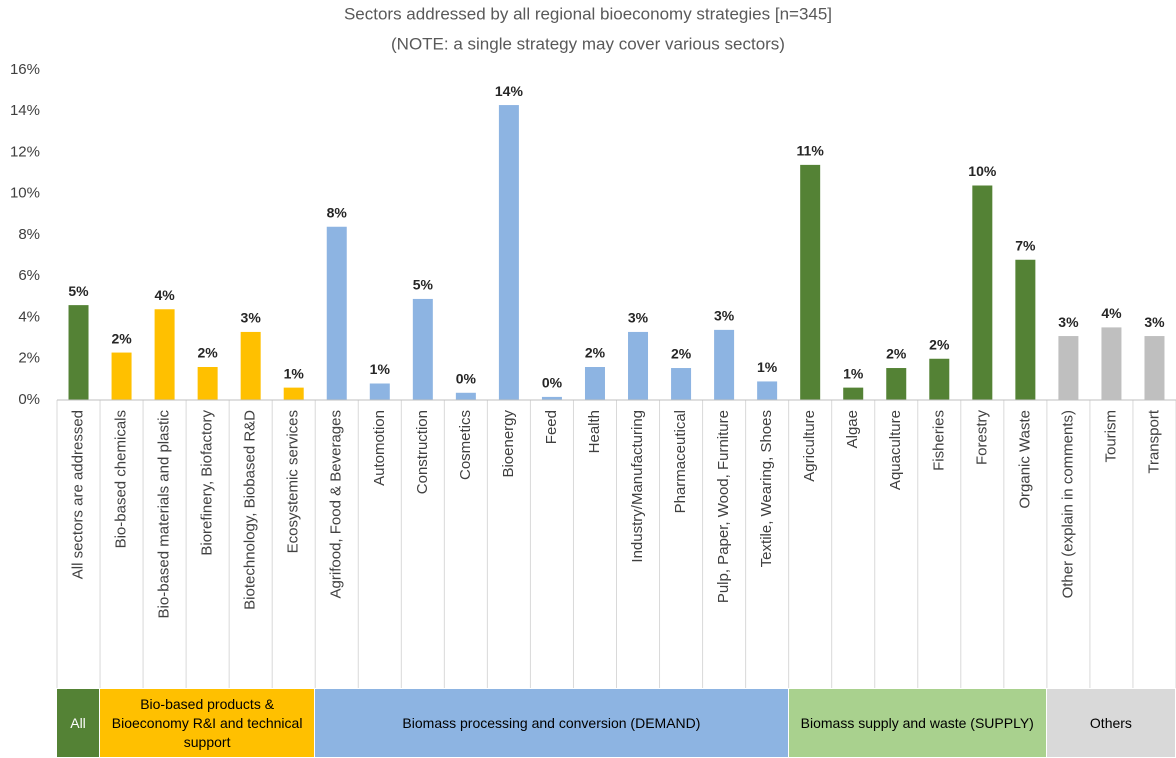 This screenshot has height=758, width=1176. I want to click on x-tick-label: Agrifood, Food & Beverages, so click(336, 504).